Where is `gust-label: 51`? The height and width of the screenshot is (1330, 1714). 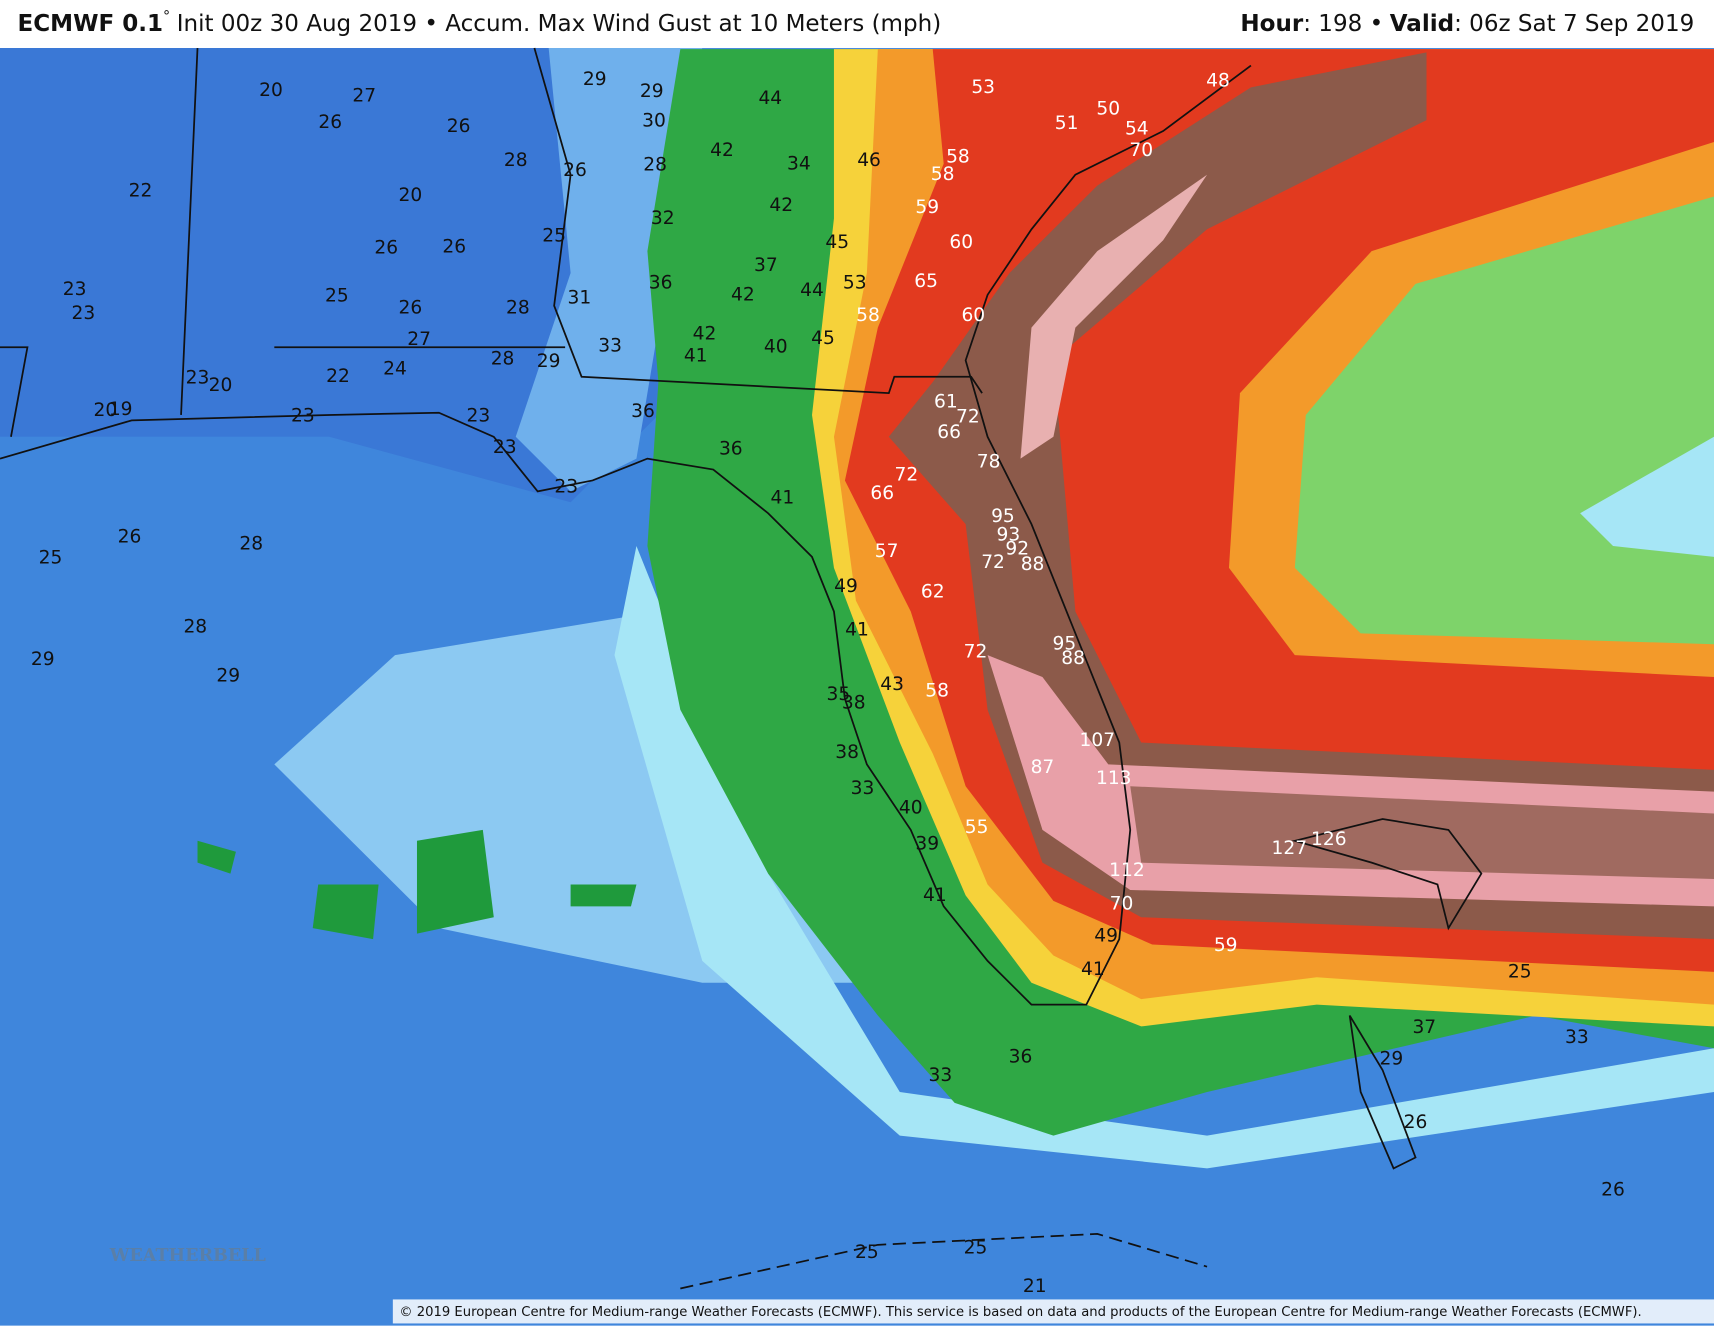
gust-label: 51 is located at coordinates (1067, 123).